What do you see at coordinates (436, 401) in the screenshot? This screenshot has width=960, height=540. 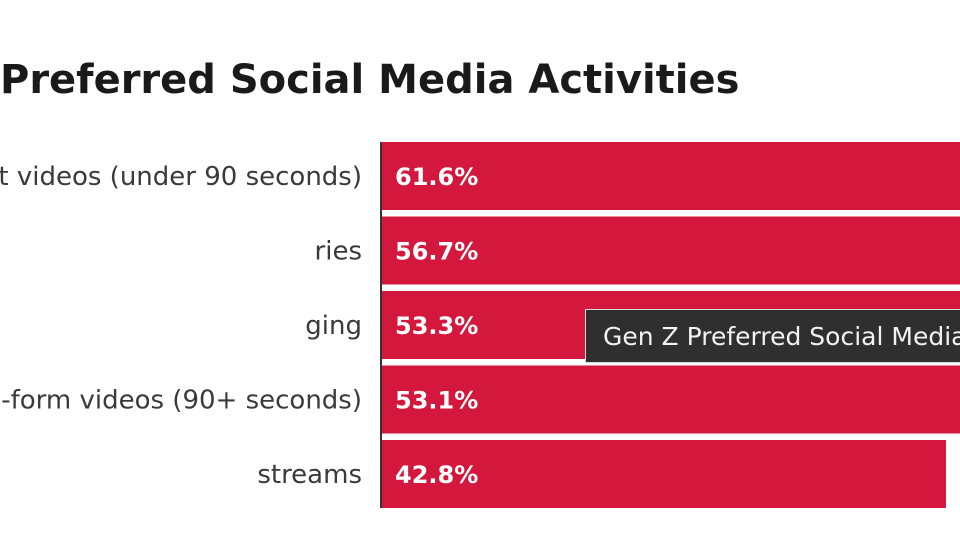 I see `value-label-4: 53.1%` at bounding box center [436, 401].